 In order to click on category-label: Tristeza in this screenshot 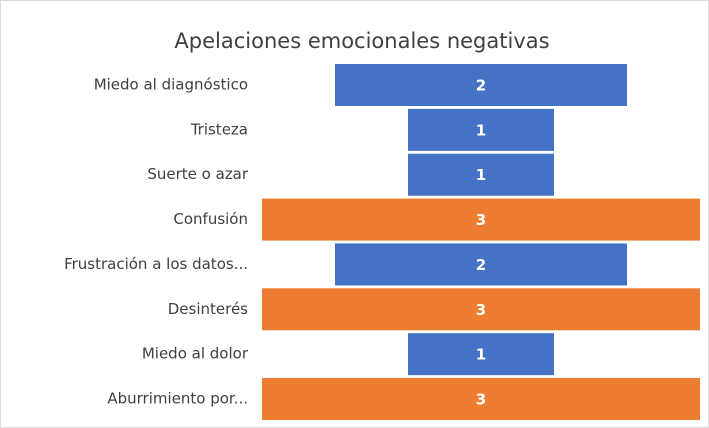, I will do `click(219, 129)`.